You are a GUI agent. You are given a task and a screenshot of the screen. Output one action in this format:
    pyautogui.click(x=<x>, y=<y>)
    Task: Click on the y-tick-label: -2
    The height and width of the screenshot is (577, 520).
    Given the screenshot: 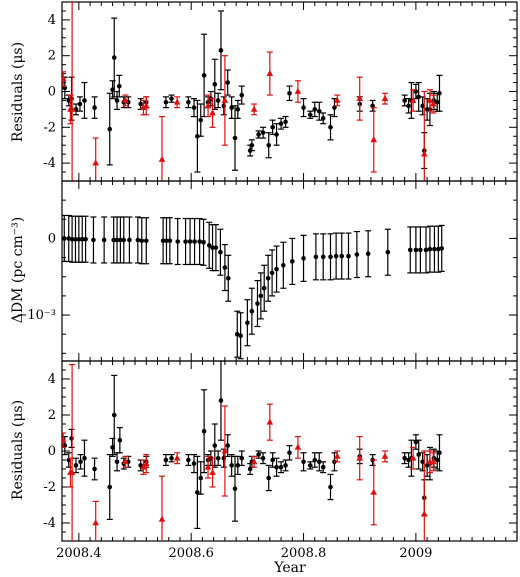 What is the action you would take?
    pyautogui.click(x=49, y=127)
    